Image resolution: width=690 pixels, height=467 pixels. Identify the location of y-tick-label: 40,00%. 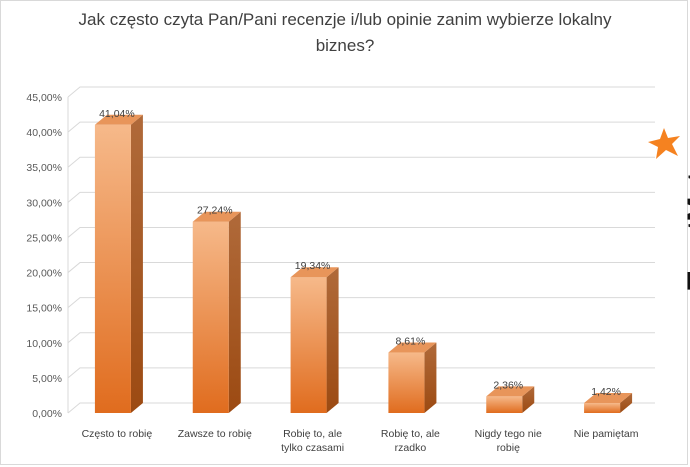
(44, 133).